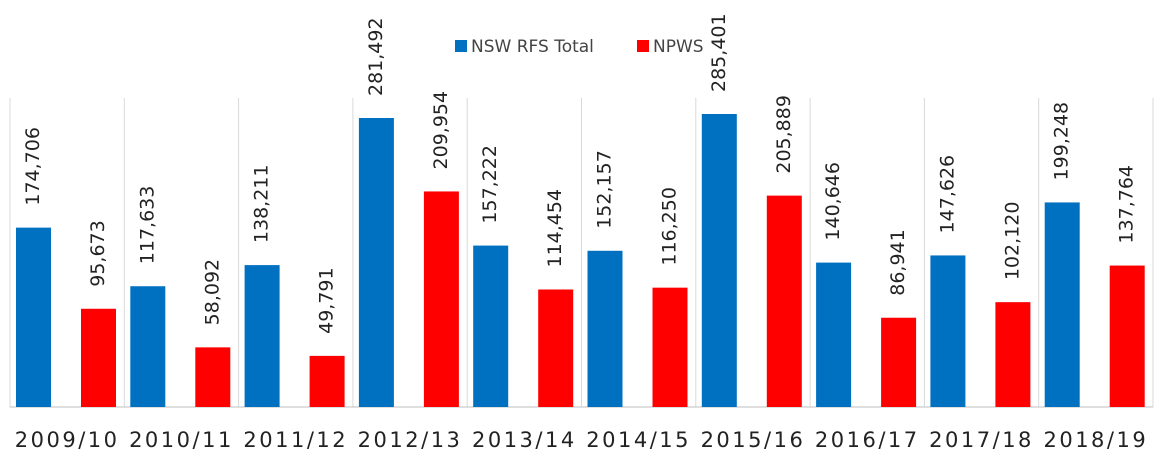  Describe the element at coordinates (98, 253) in the screenshot. I see `value-label: 95,673` at that location.